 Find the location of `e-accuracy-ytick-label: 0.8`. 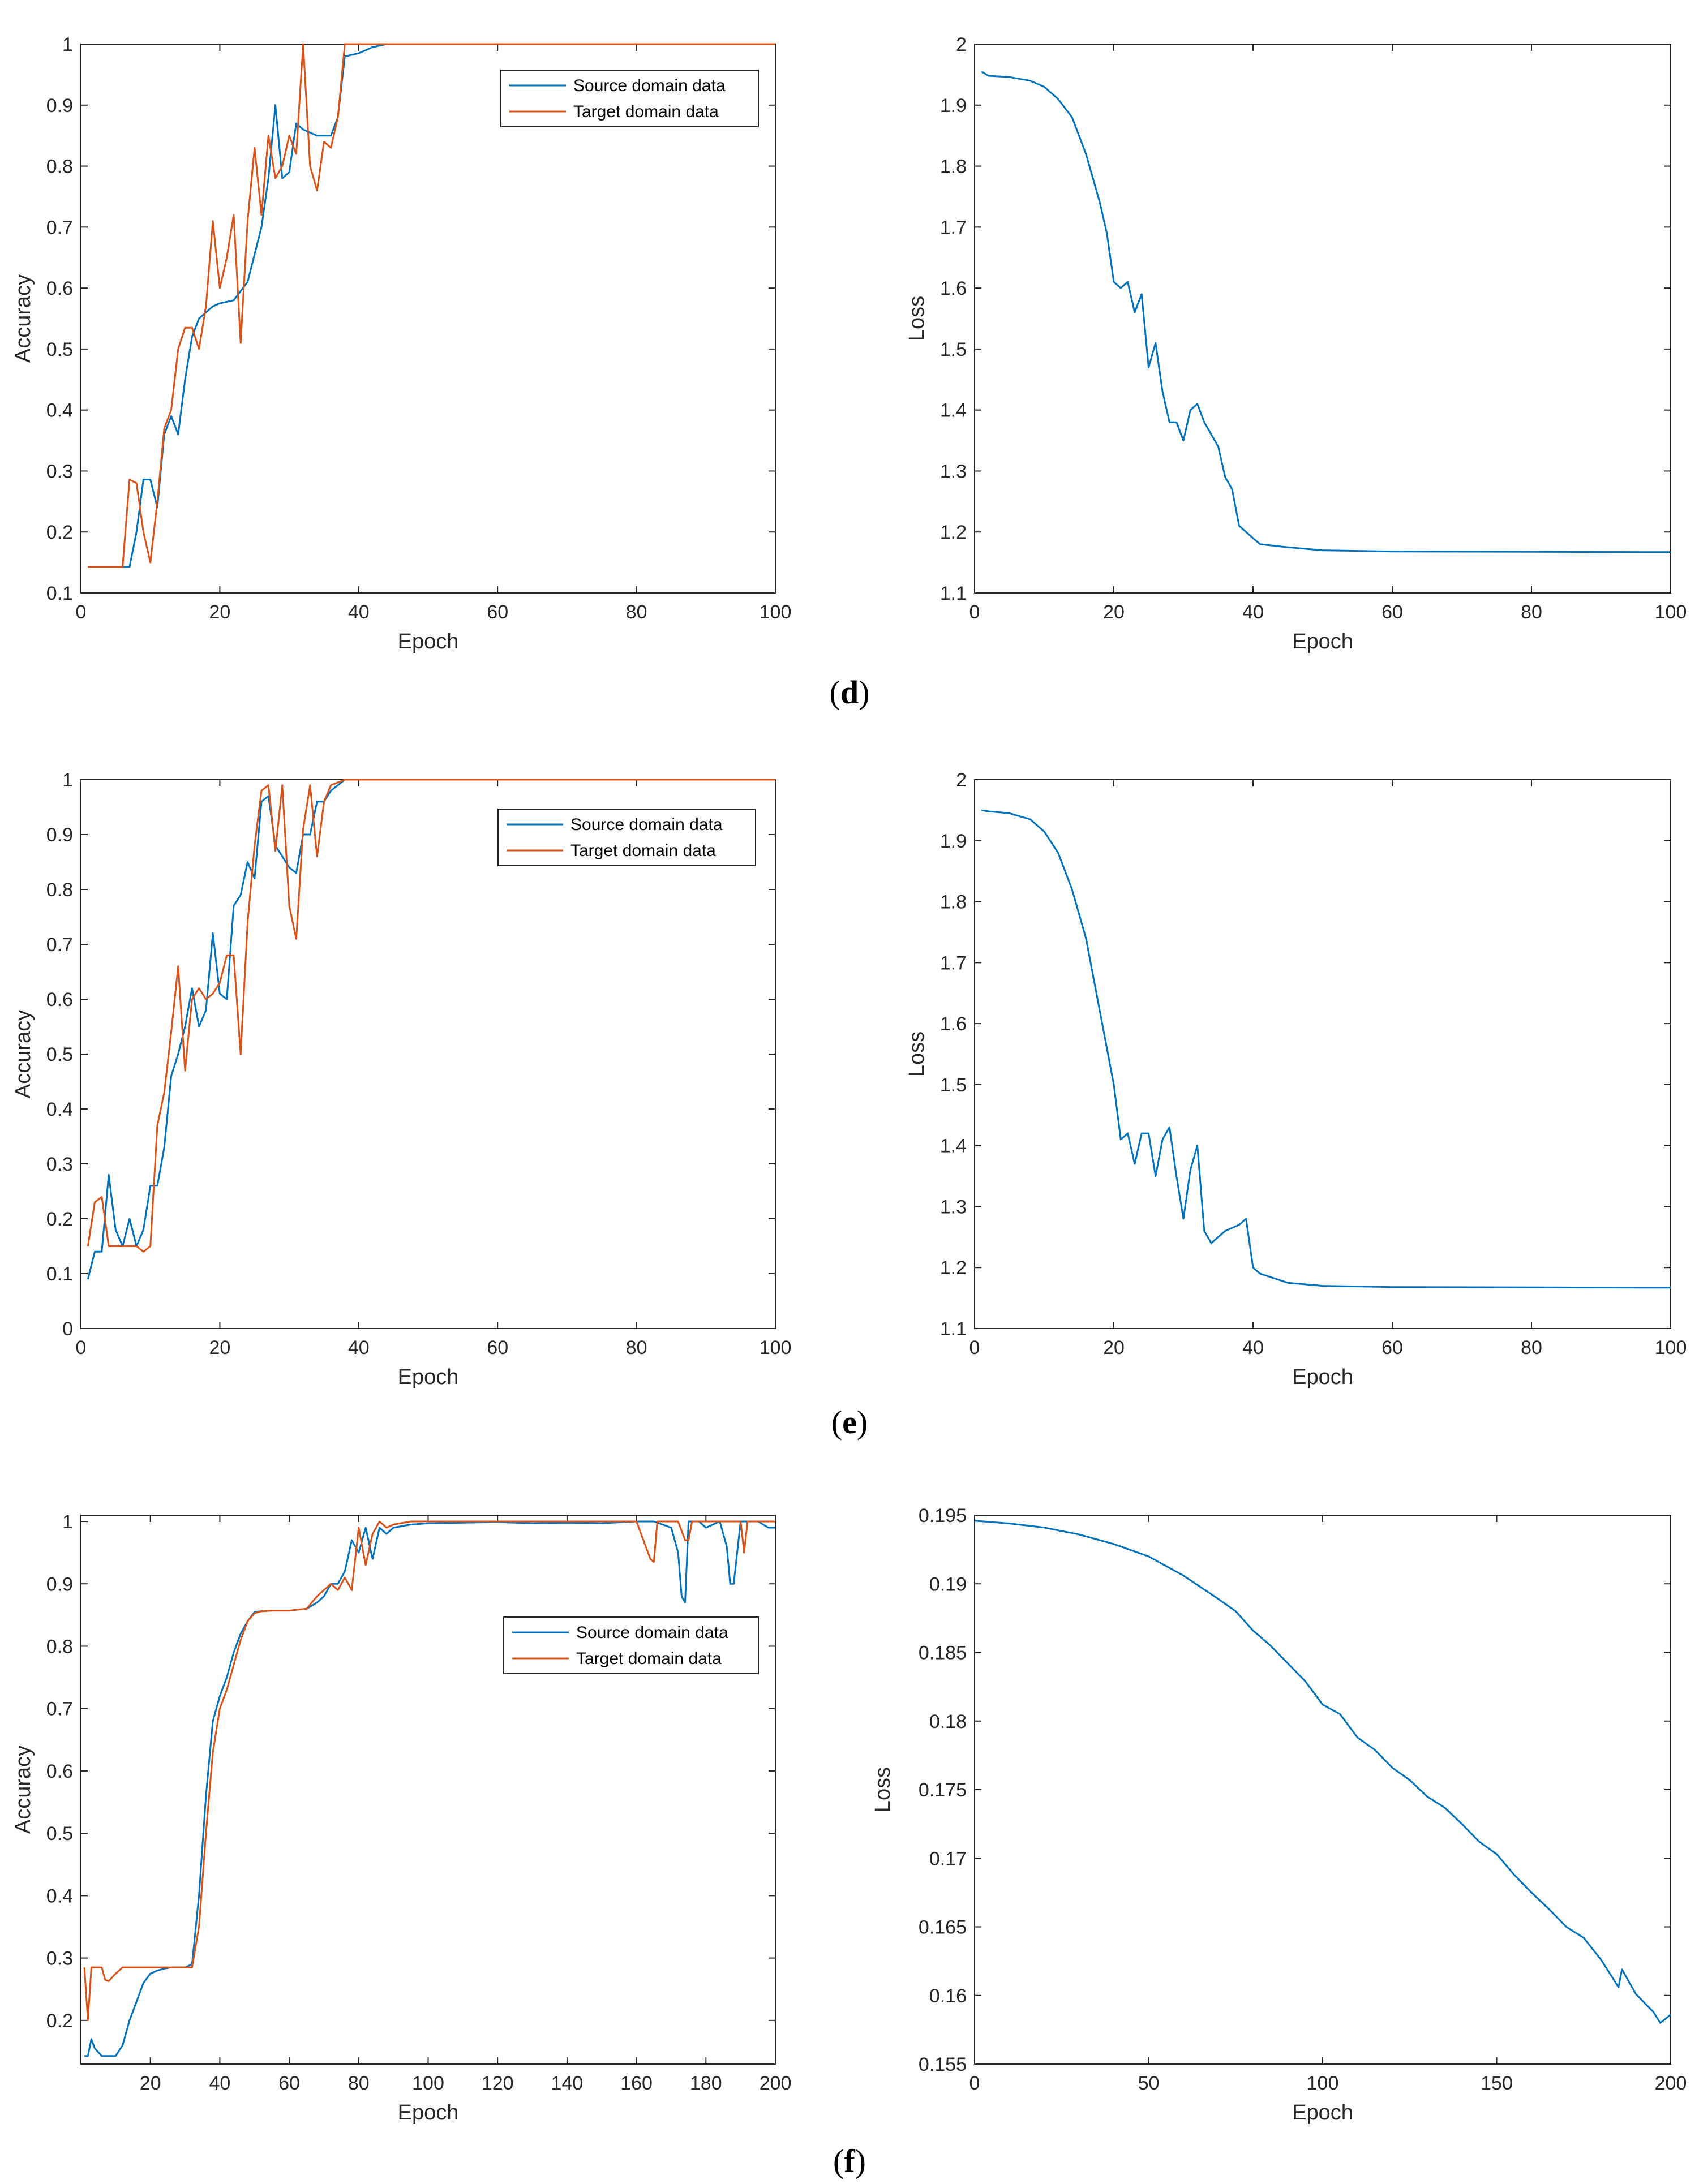

e-accuracy-ytick-label: 0.8 is located at coordinates (60, 890).